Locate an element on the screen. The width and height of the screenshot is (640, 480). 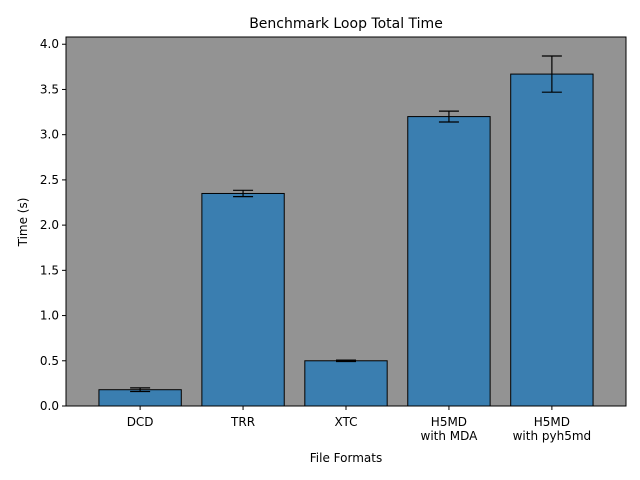
y-tick-label-6: 3.0 is located at coordinates (49, 135).